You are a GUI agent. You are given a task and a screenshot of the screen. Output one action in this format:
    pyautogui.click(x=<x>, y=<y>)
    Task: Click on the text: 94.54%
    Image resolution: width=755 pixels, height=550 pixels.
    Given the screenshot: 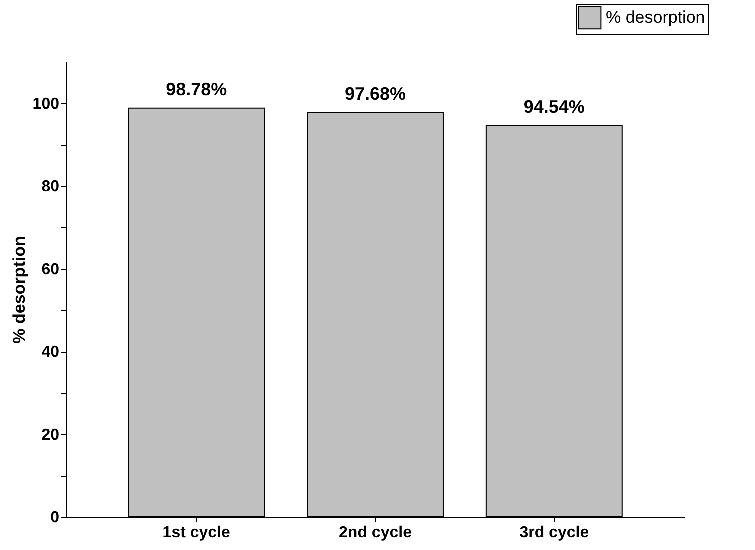 What is the action you would take?
    pyautogui.click(x=554, y=106)
    